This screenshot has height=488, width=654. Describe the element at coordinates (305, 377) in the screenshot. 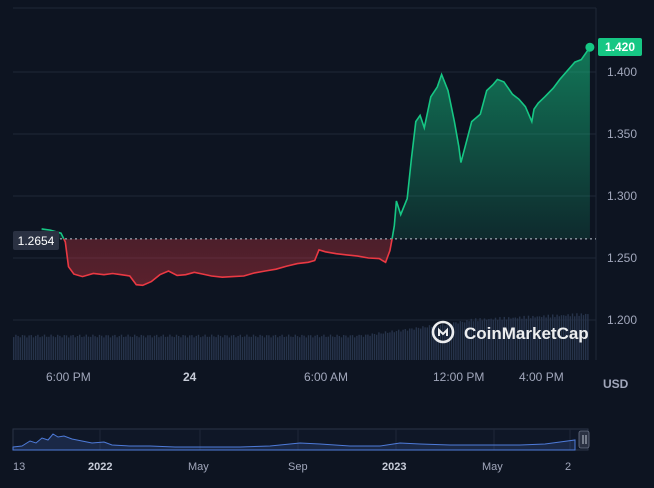

I see `x-axis: 6:00 PM 24 6:00 AM 12:00 PM 4:00 PM` at that location.